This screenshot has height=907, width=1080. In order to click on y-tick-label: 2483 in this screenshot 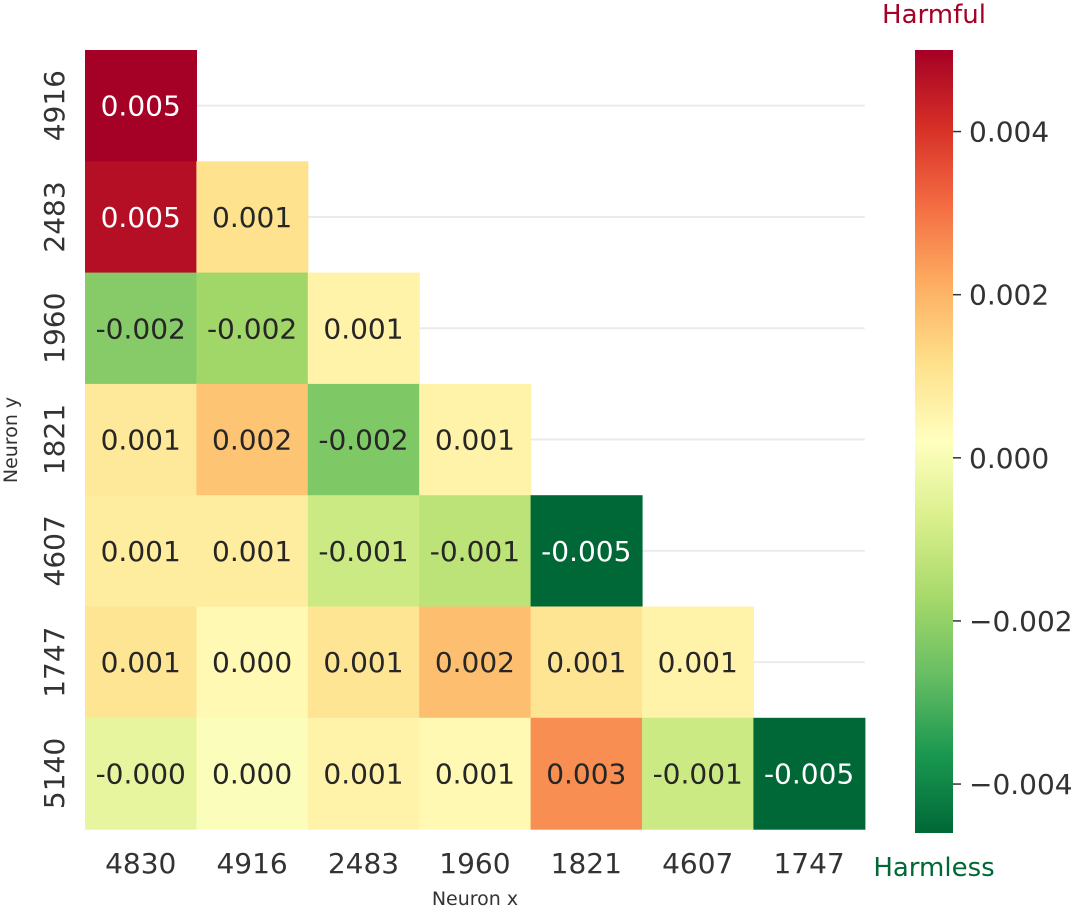, I will do `click(54, 216)`.